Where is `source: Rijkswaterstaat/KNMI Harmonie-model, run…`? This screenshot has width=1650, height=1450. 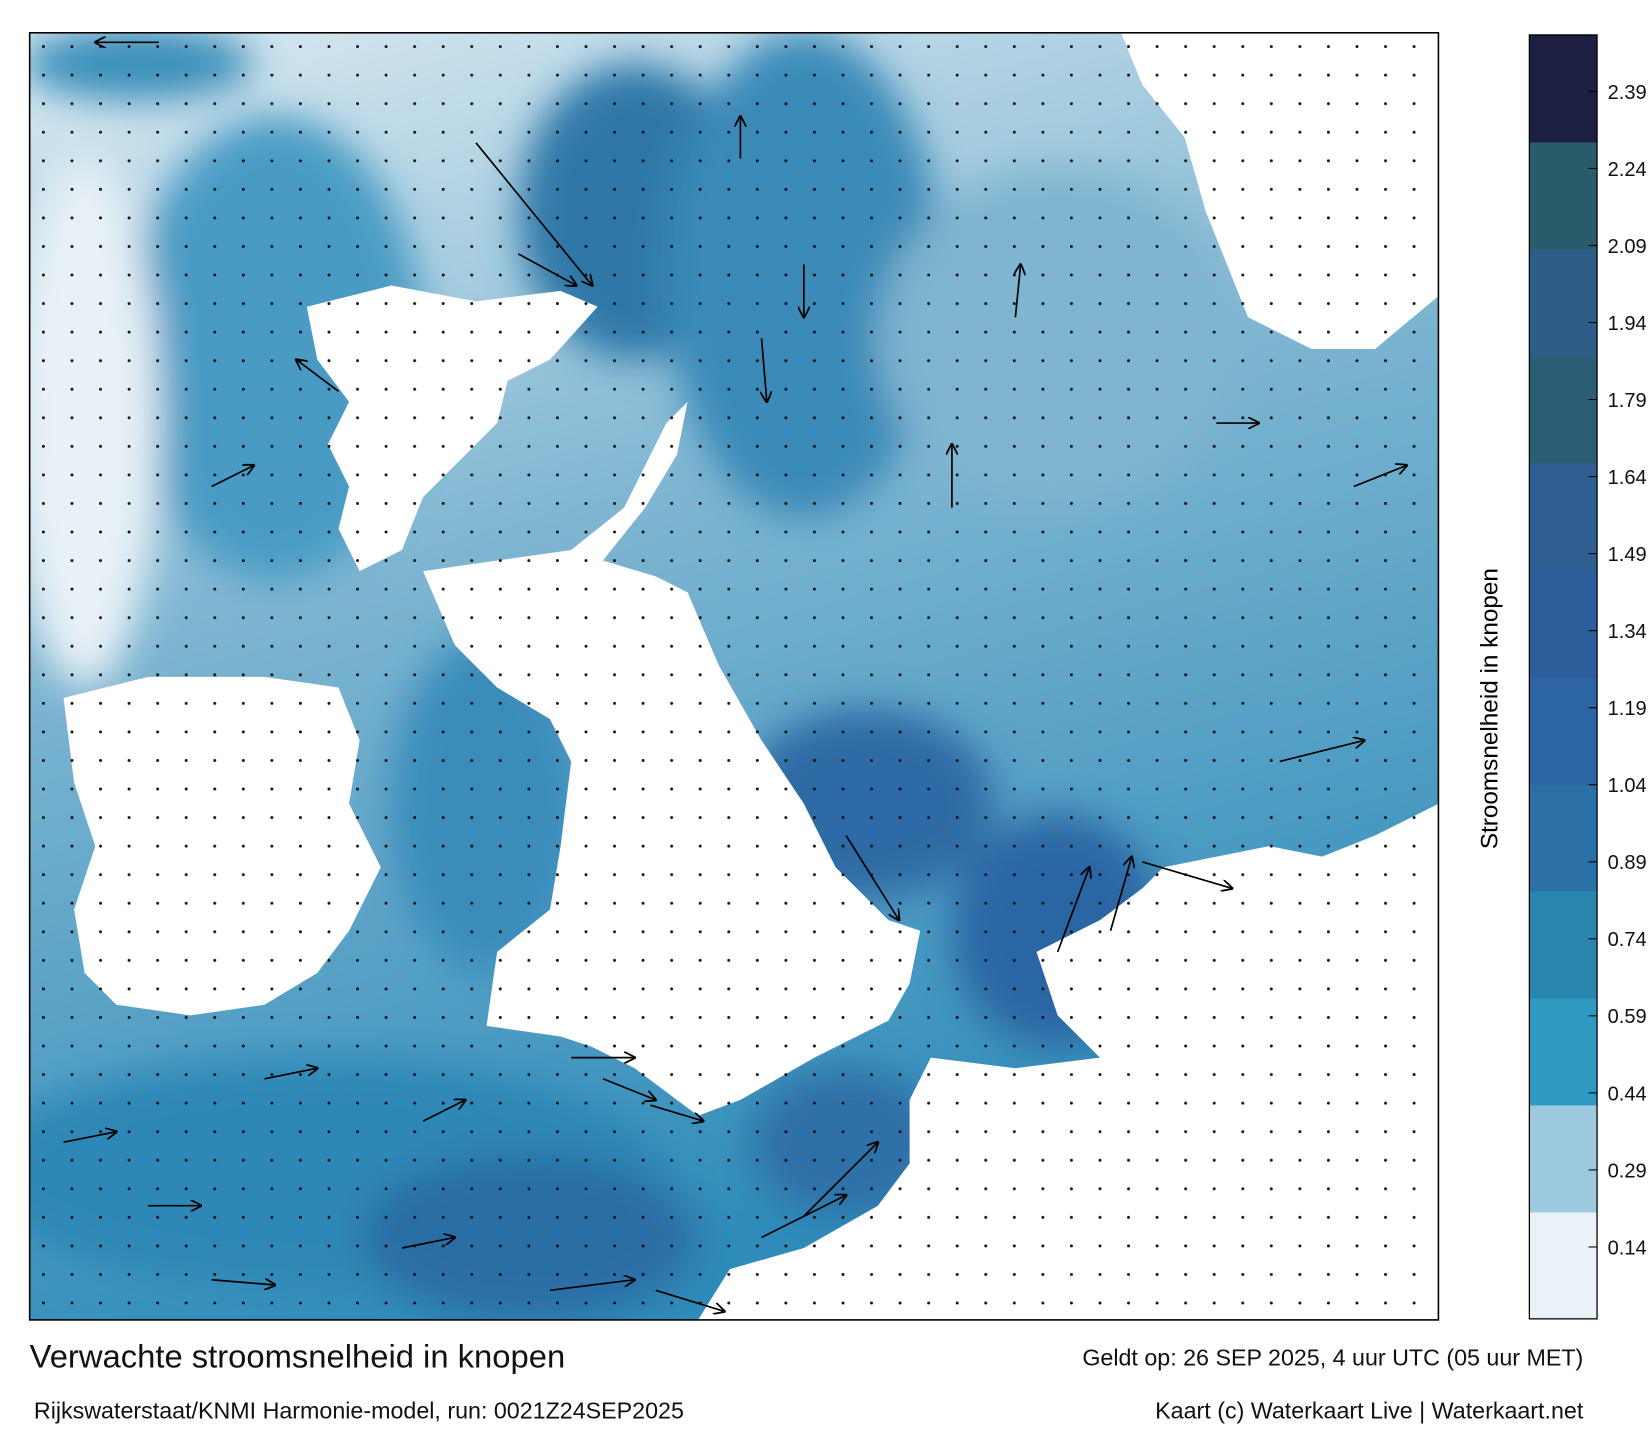
source: Rijkswaterstaat/KNMI Harmonie-model, run… is located at coordinates (359, 1410).